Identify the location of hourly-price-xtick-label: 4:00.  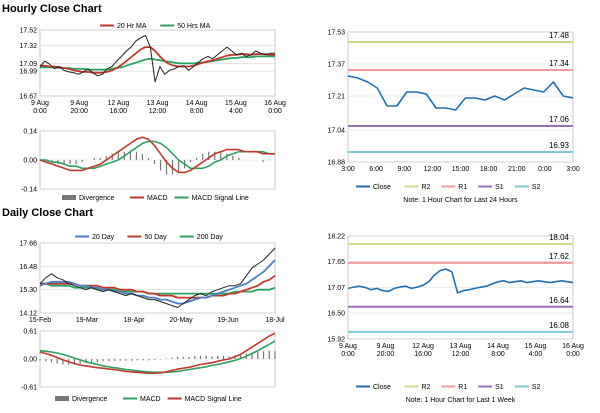
(236, 111).